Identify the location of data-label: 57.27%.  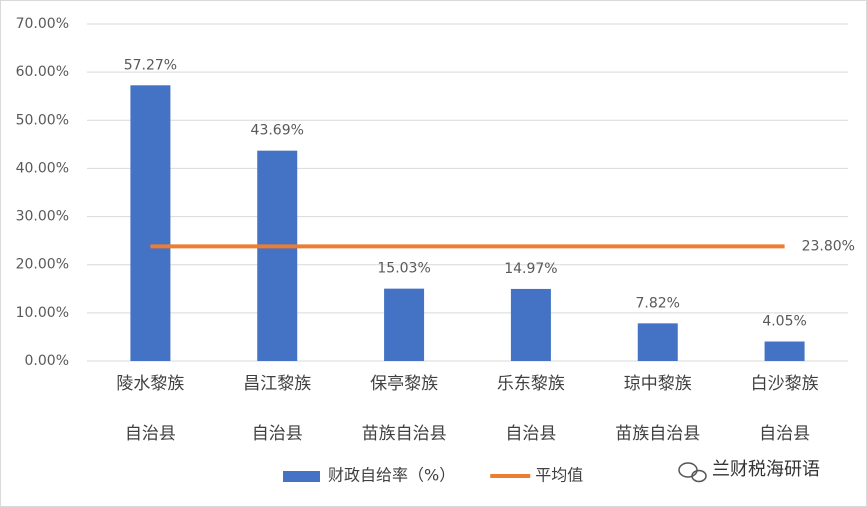
(150, 65).